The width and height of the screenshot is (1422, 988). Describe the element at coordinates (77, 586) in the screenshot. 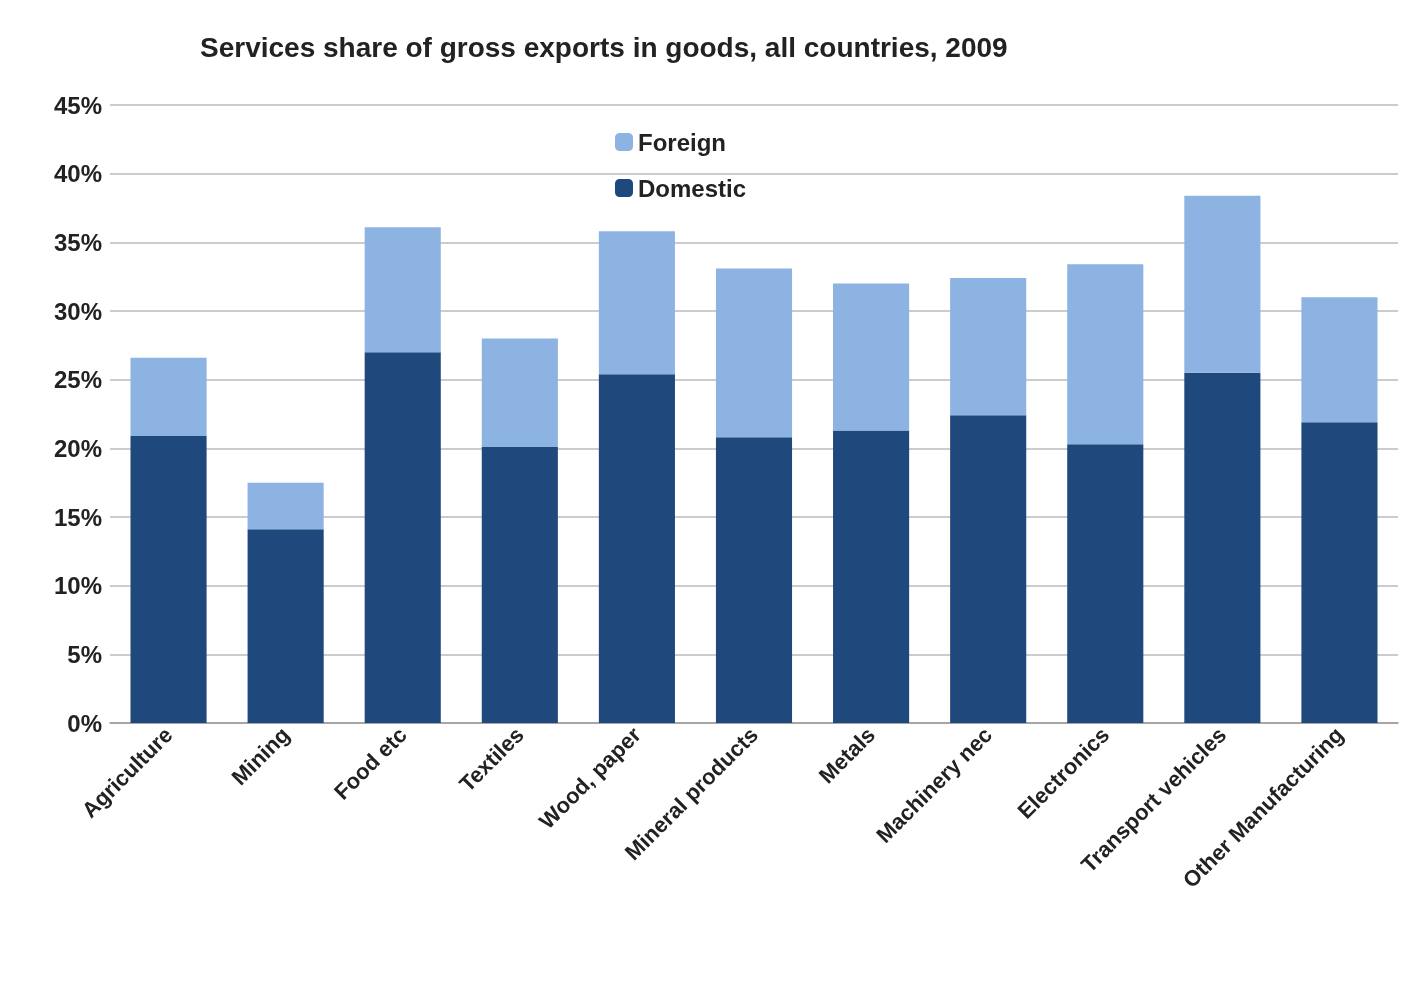

I see `y-tick-label: 10%` at that location.